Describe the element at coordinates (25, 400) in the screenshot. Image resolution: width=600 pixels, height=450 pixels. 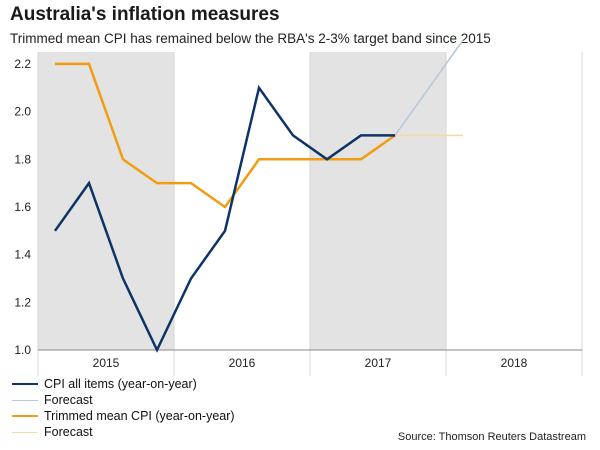
I see `legend-swatch-cpi-forecast` at that location.